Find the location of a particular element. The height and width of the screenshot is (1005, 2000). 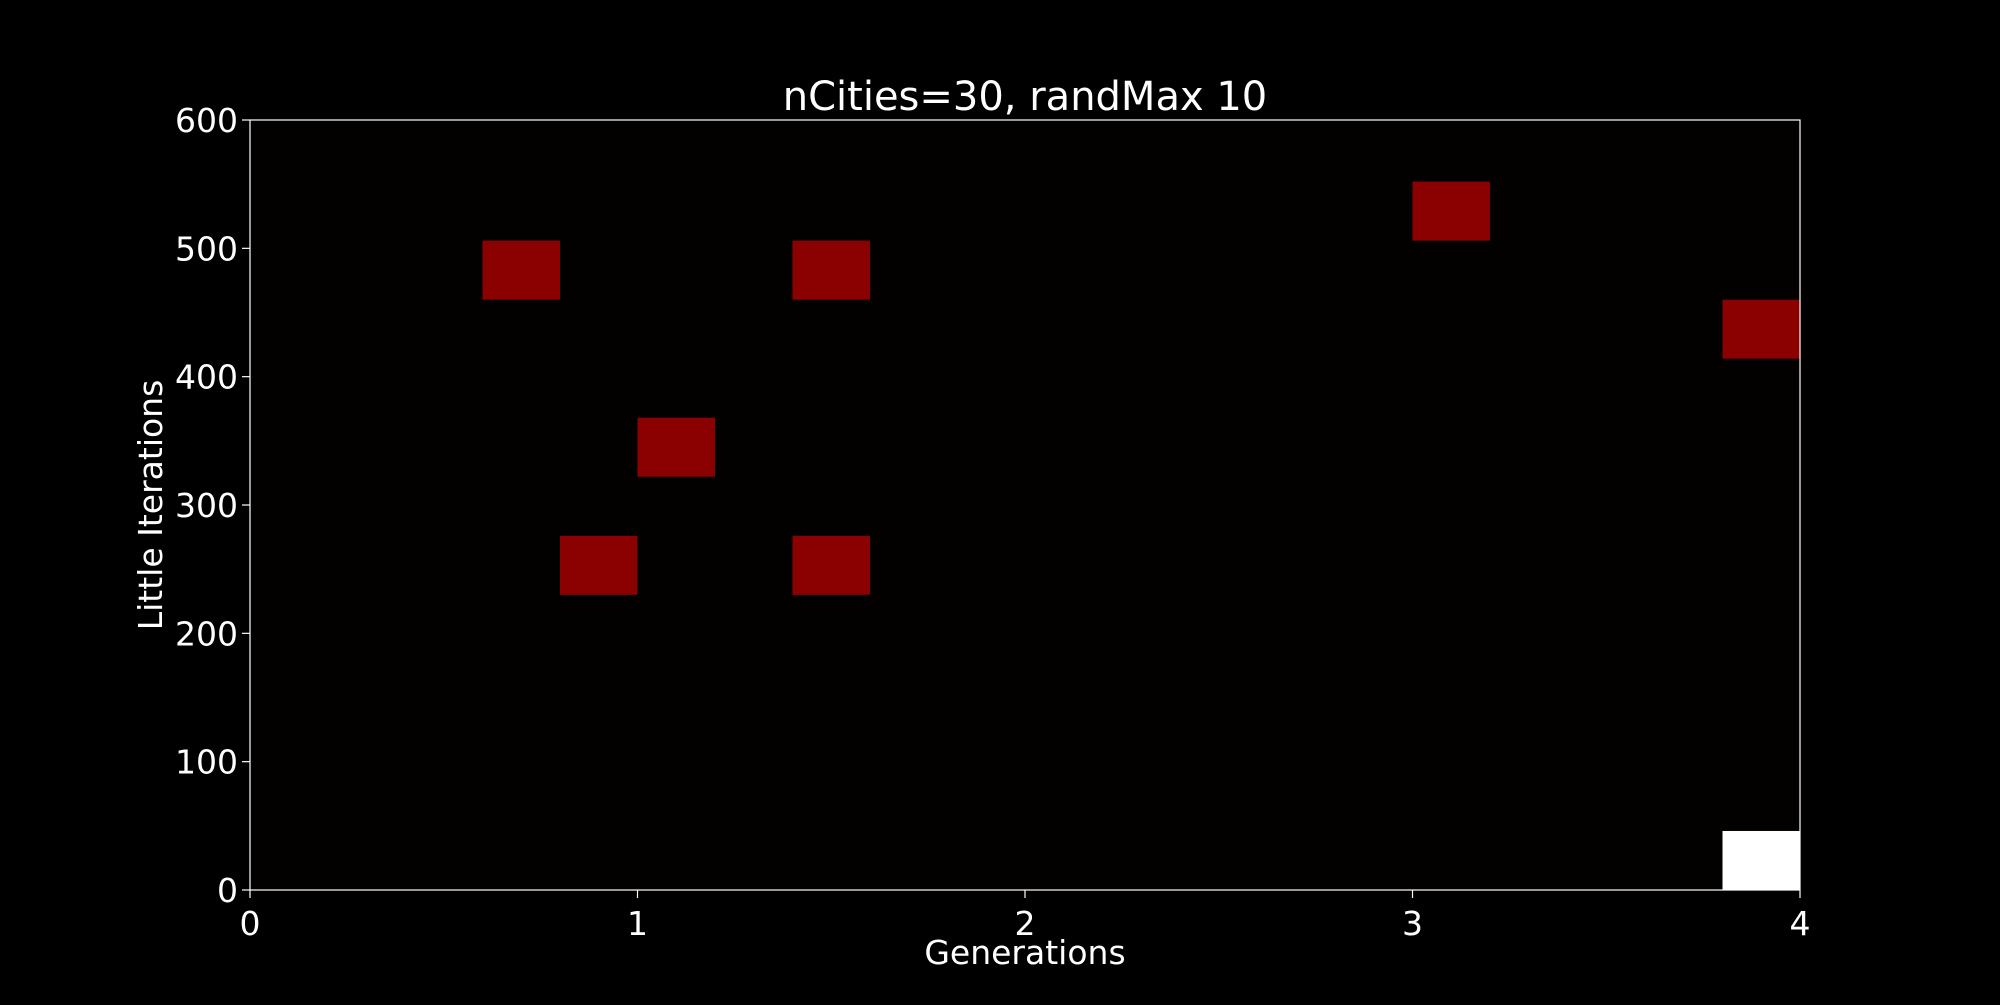

y-tick-label: 0 is located at coordinates (227, 890).